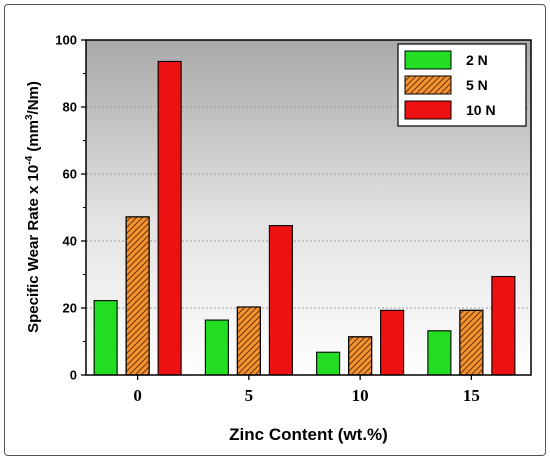 Image resolution: width=550 pixels, height=459 pixels. What do you see at coordinates (477, 60) in the screenshot?
I see `legend-label-2n: 2 N` at bounding box center [477, 60].